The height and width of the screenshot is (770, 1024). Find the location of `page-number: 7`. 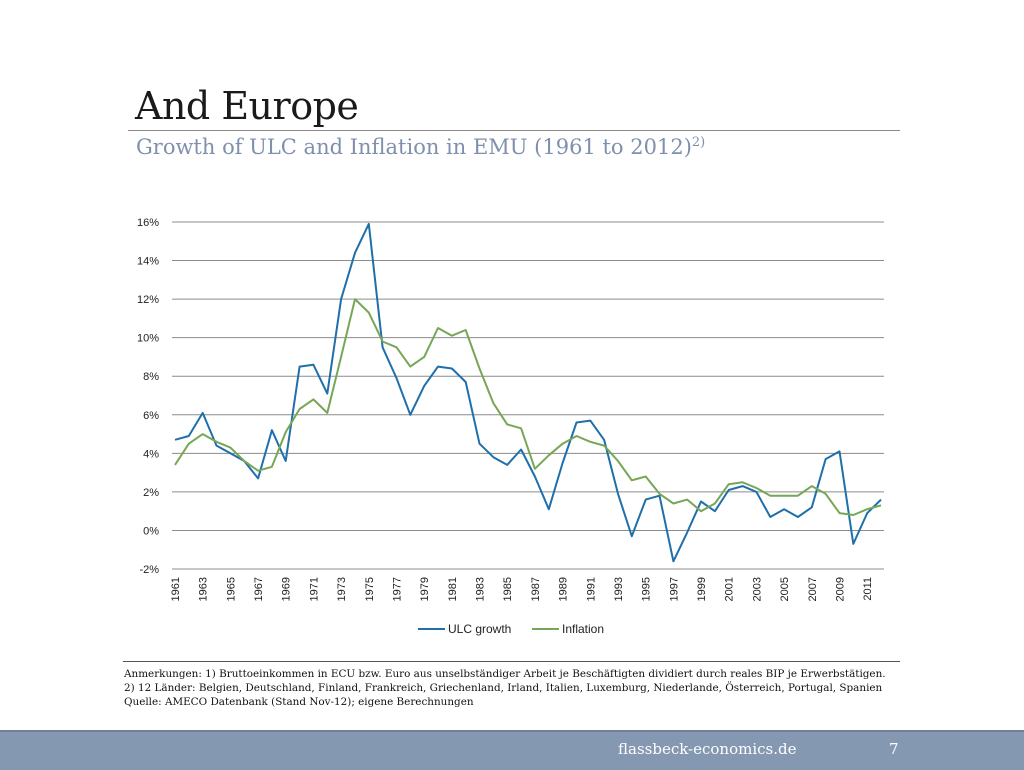

page-number: 7 is located at coordinates (894, 749).